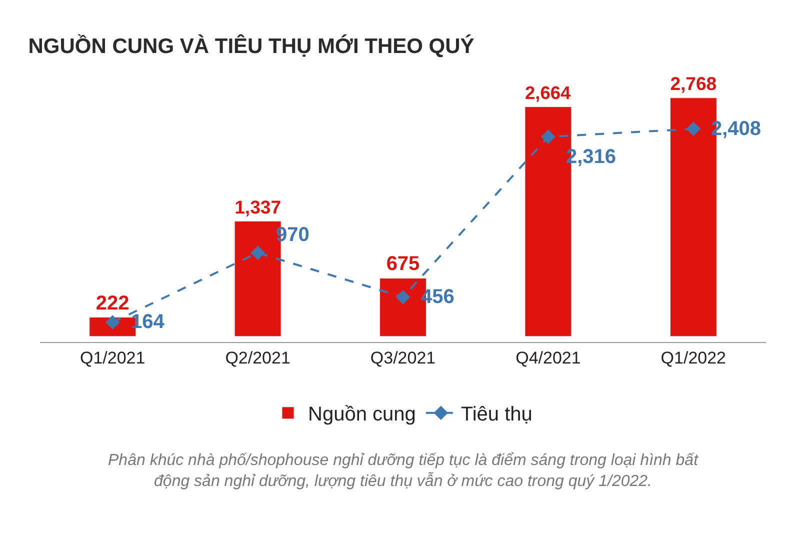 The image size is (806, 547). What do you see at coordinates (113, 303) in the screenshot?
I see `data-label: 222` at bounding box center [113, 303].